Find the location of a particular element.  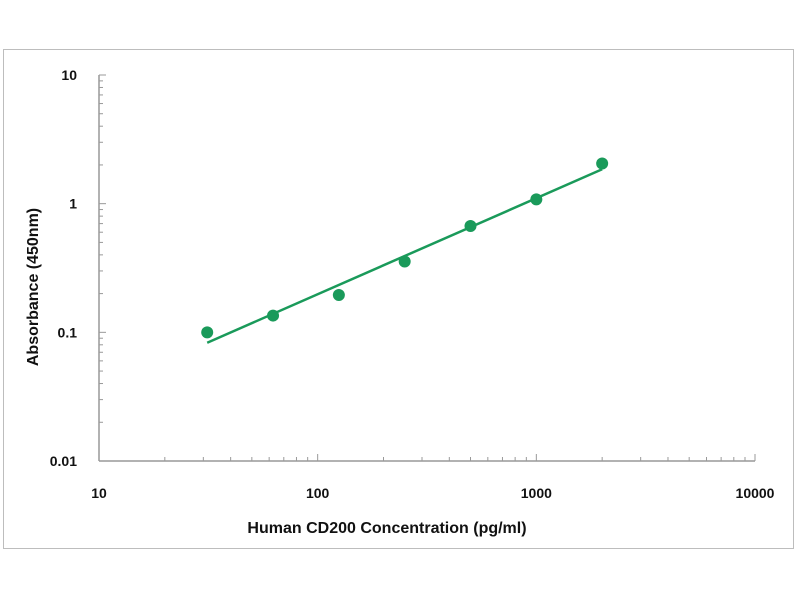

x-tick-label: 1000 is located at coordinates (536, 493).